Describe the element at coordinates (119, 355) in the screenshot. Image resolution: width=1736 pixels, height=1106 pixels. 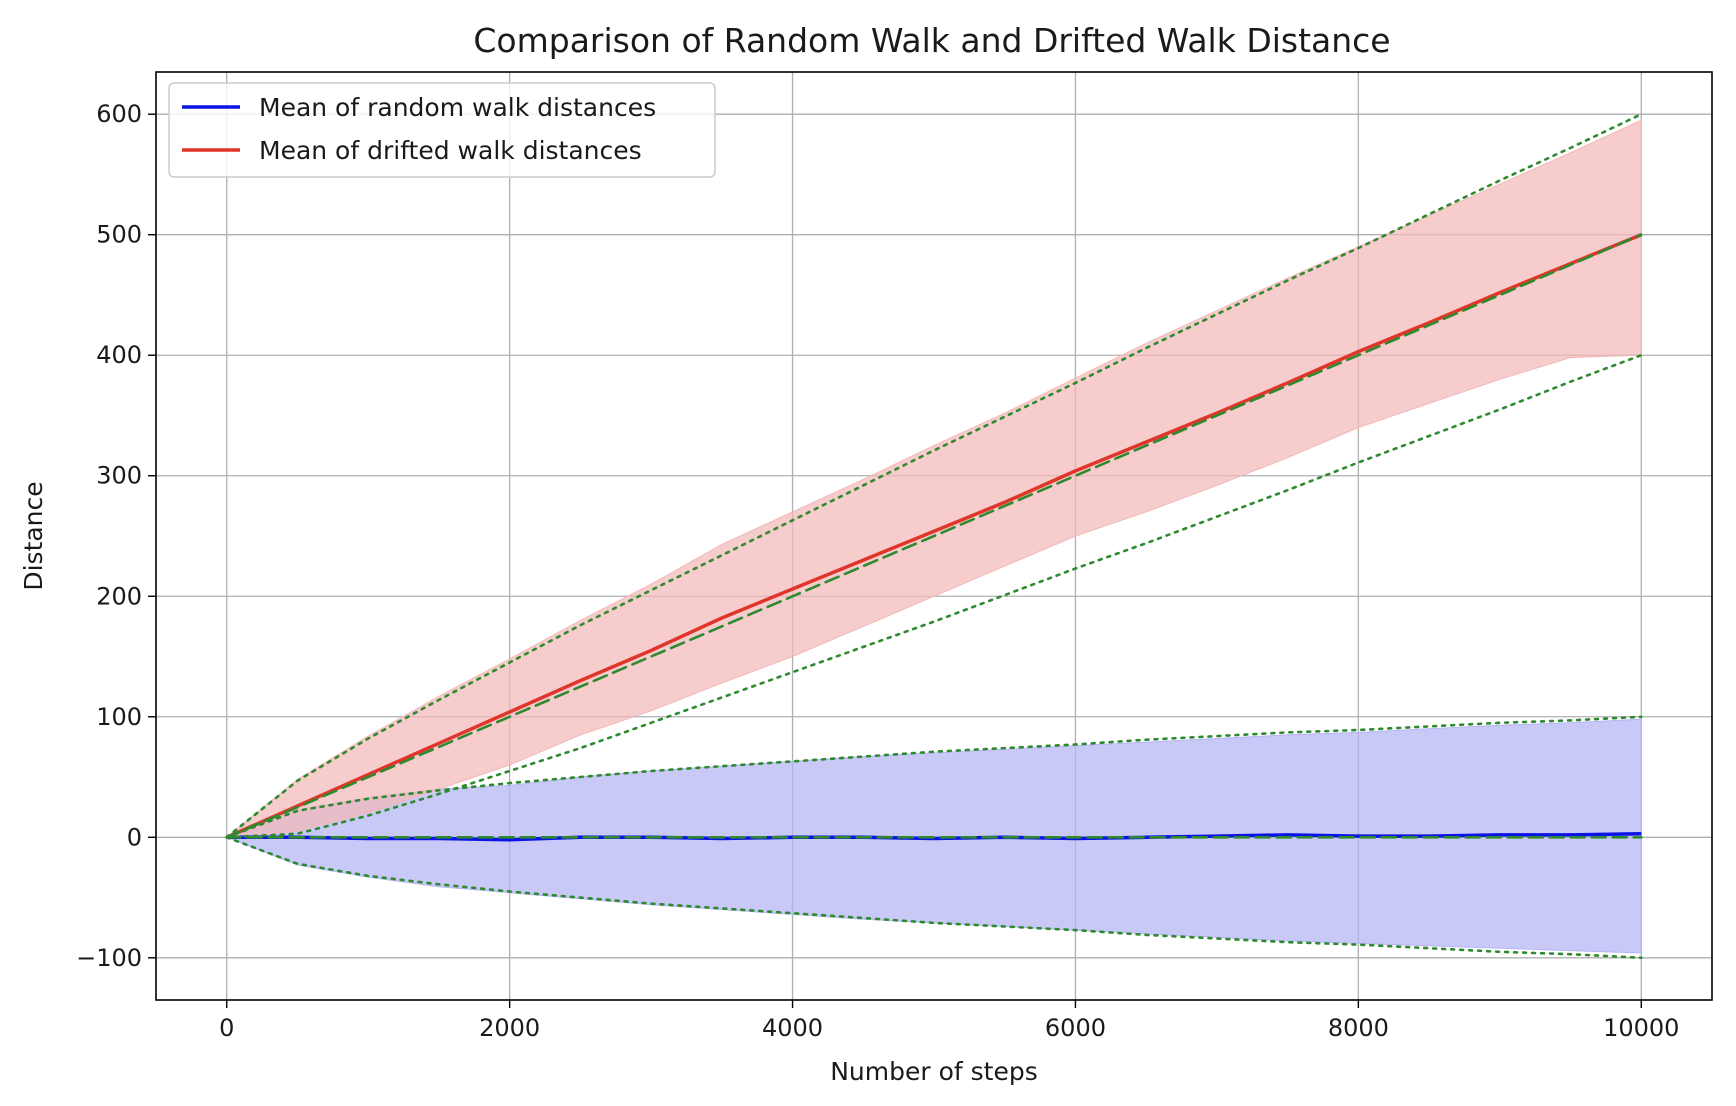
I see `y-tick-label-5: 400` at that location.